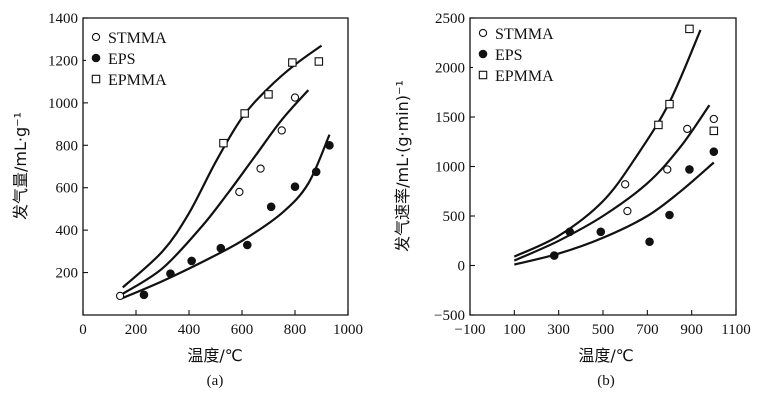  What do you see at coordinates (63, 19) in the screenshot?
I see `y-tick-label: 1400` at bounding box center [63, 19].